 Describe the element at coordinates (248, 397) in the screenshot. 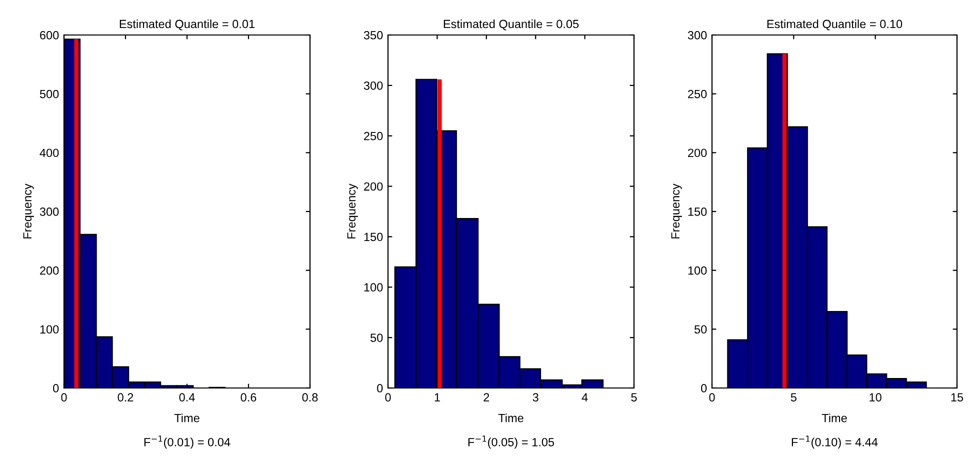

I see `x-tick-label: 0.6` at that location.